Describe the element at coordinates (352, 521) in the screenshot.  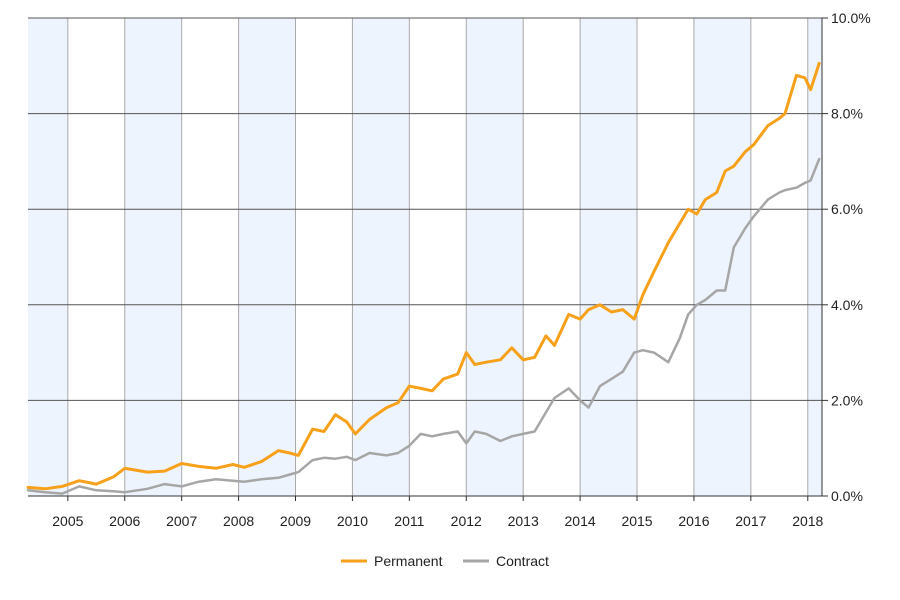
I see `x-tick-label: 2010` at that location.